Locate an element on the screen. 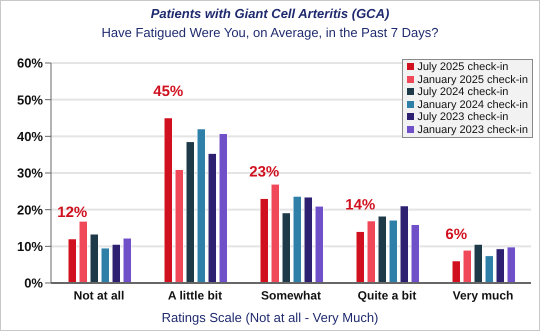 This screenshot has width=540, height=331. legend-label: January 2023 check-in is located at coordinates (472, 130).